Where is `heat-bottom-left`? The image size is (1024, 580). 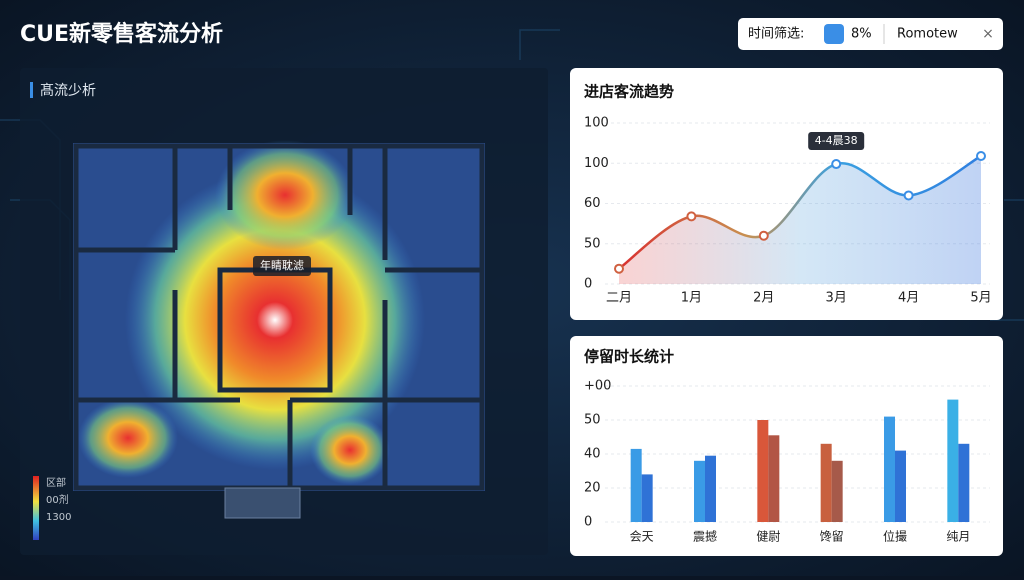 heat-bottom-left is located at coordinates (128, 438).